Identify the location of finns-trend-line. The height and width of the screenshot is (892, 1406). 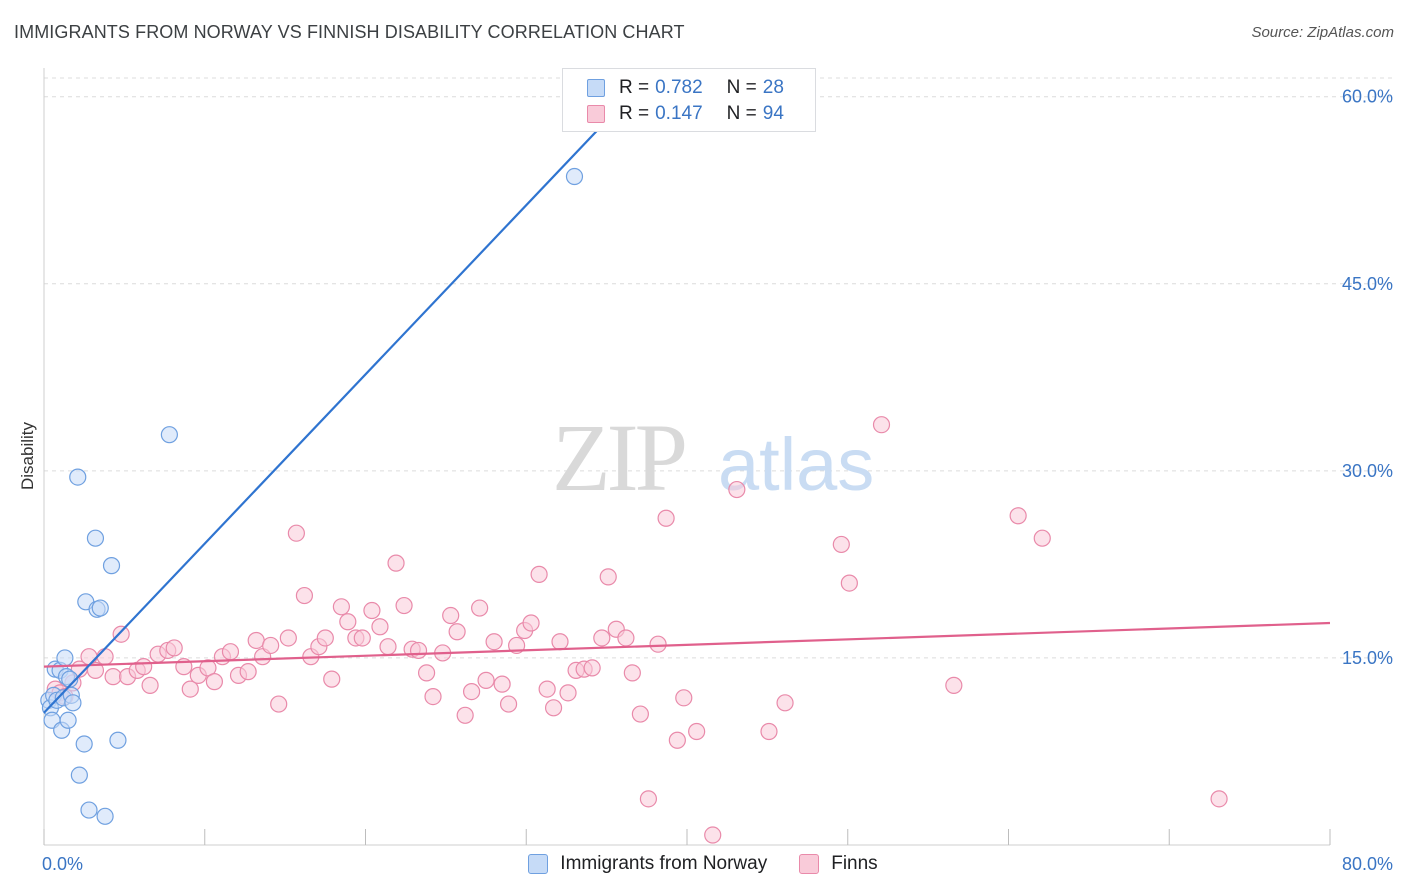
(687, 644).